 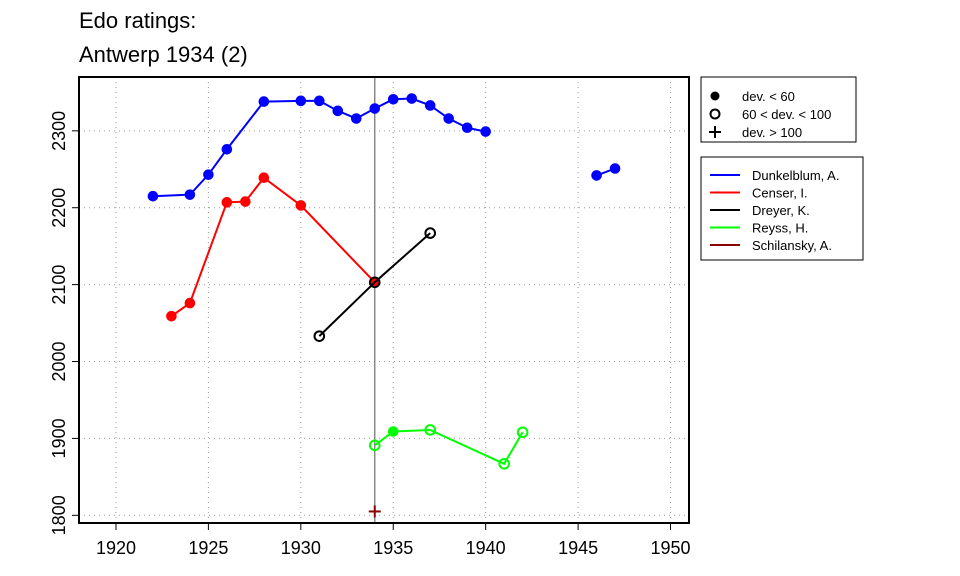 I want to click on marker-legend-label: dev. < 60, so click(x=768, y=96).